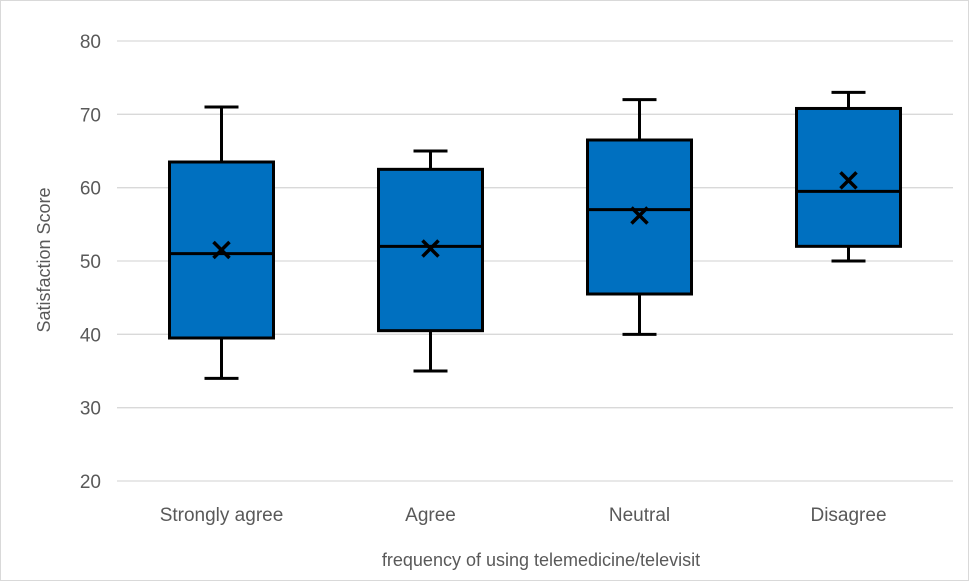  I want to click on y-axis-title: Satisfaction Score, so click(44, 259).